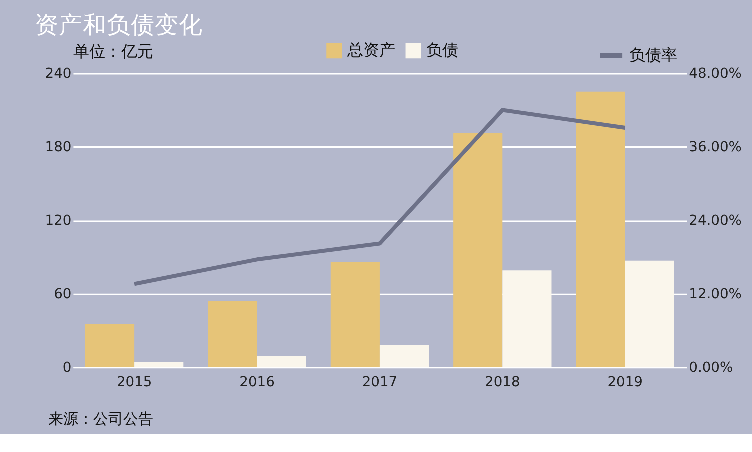 Image resolution: width=752 pixels, height=452 pixels. Describe the element at coordinates (58, 74) in the screenshot. I see `y-tick-label: 240` at that location.